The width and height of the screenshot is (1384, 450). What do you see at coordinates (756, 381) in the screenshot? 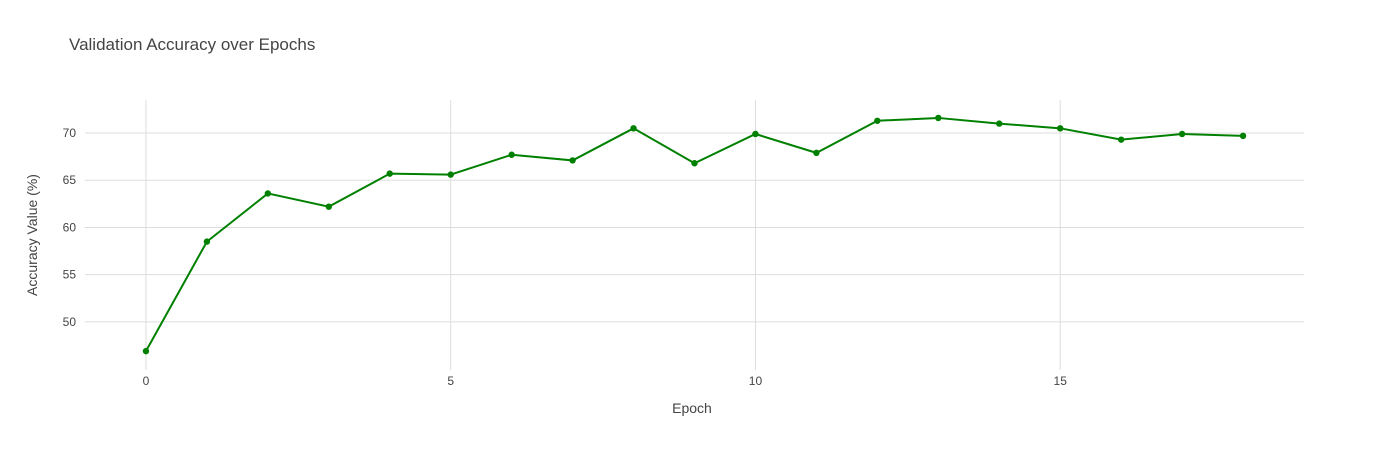
I see `x-tick-label: 10` at bounding box center [756, 381].